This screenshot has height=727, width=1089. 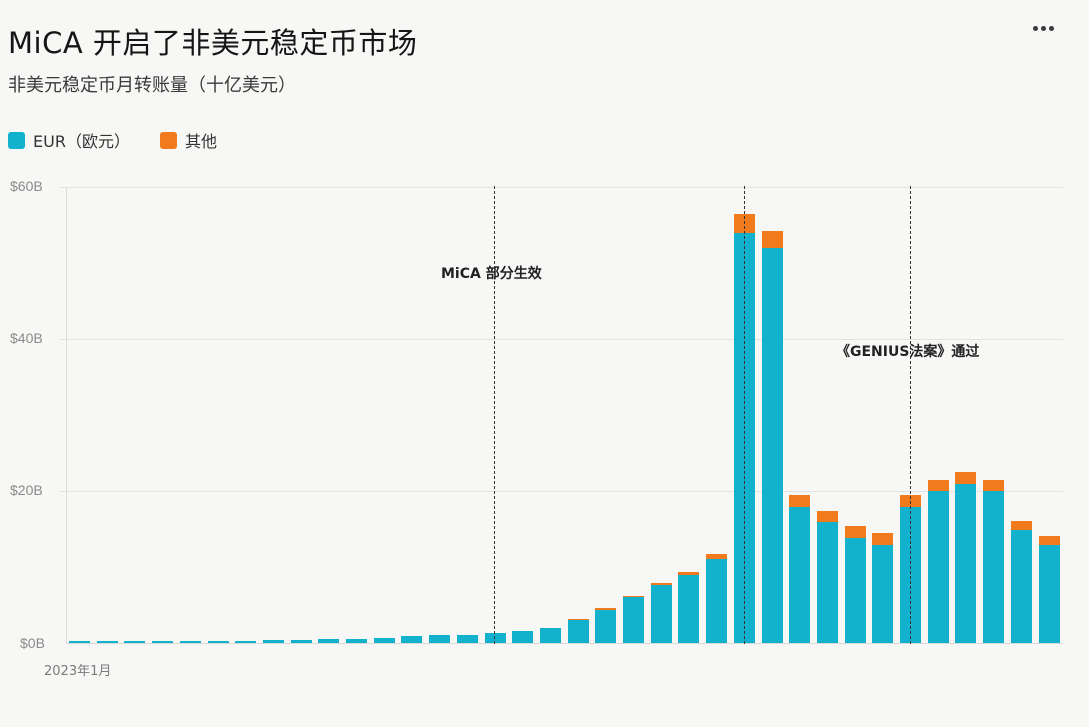 I want to click on legend-item-other: 其他, so click(x=188, y=140).